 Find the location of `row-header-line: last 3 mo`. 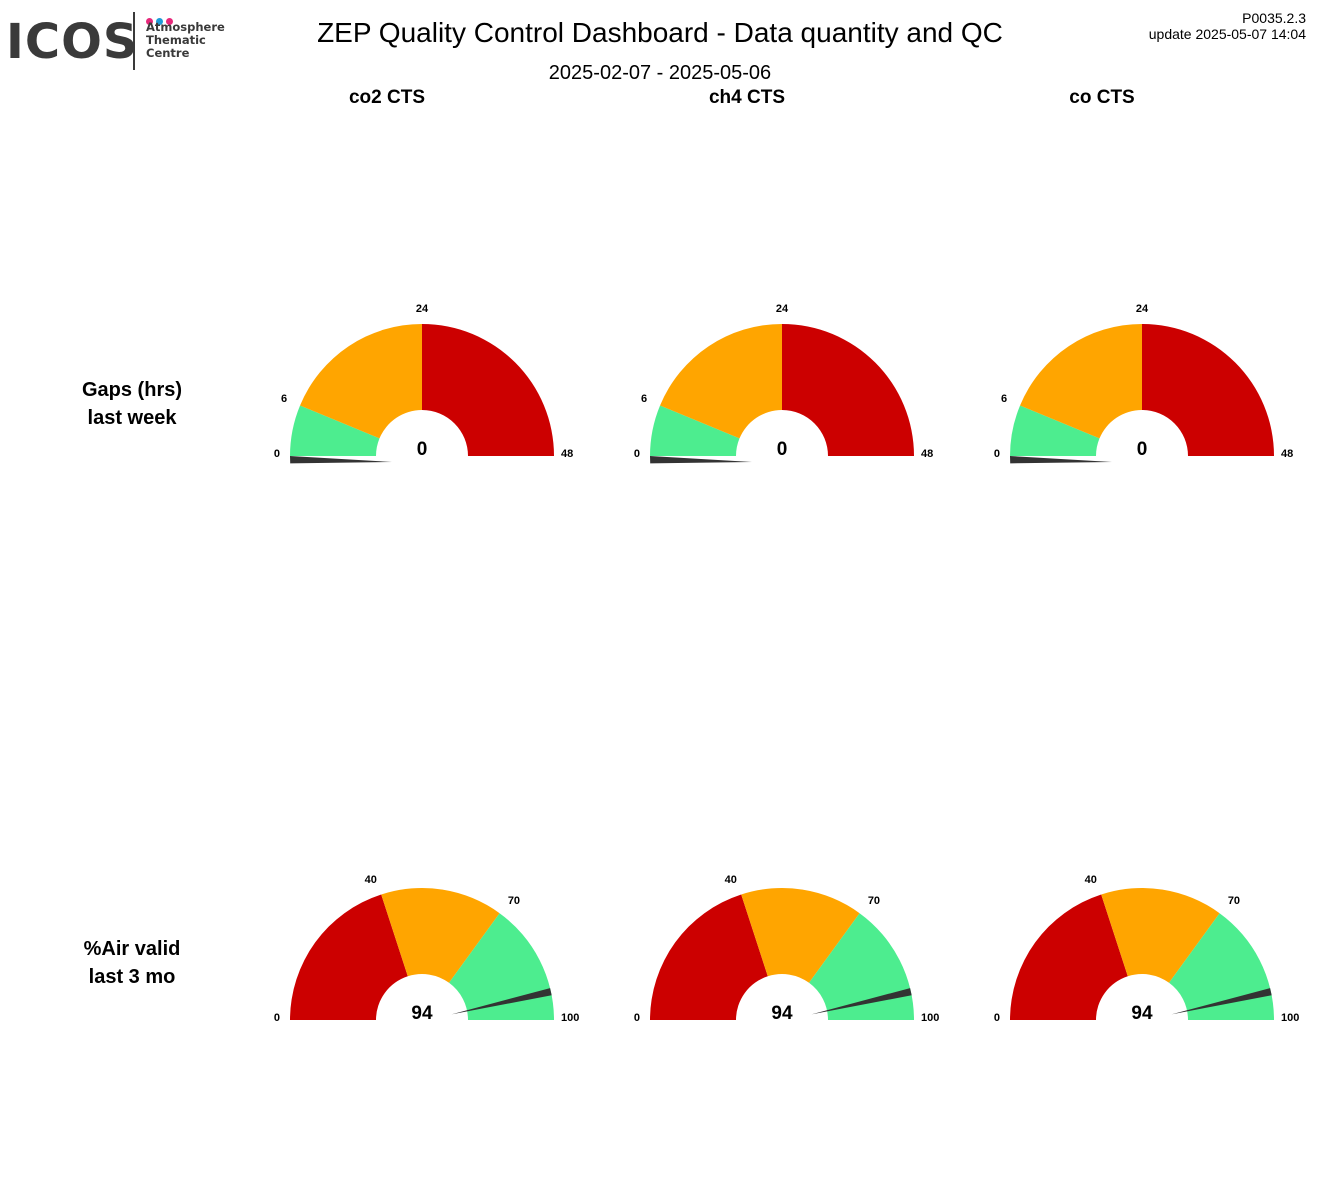

row-header-line: last 3 mo is located at coordinates (132, 977).